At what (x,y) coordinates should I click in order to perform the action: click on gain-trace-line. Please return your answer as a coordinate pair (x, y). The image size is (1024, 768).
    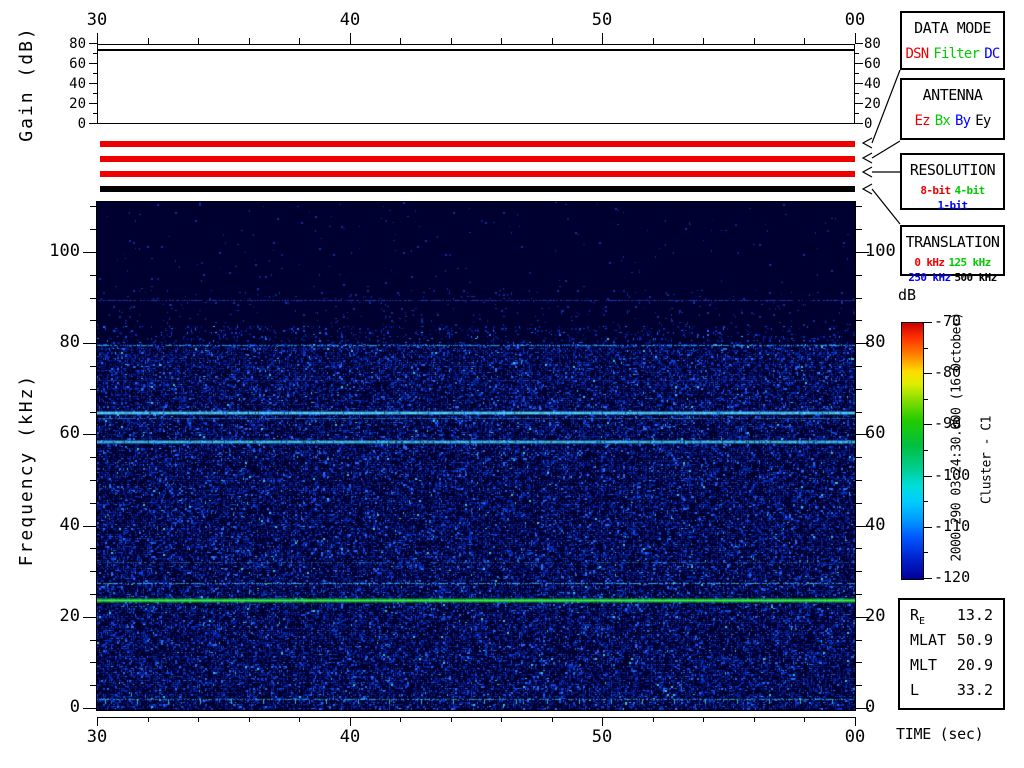
    Looking at the image, I should click on (476, 50).